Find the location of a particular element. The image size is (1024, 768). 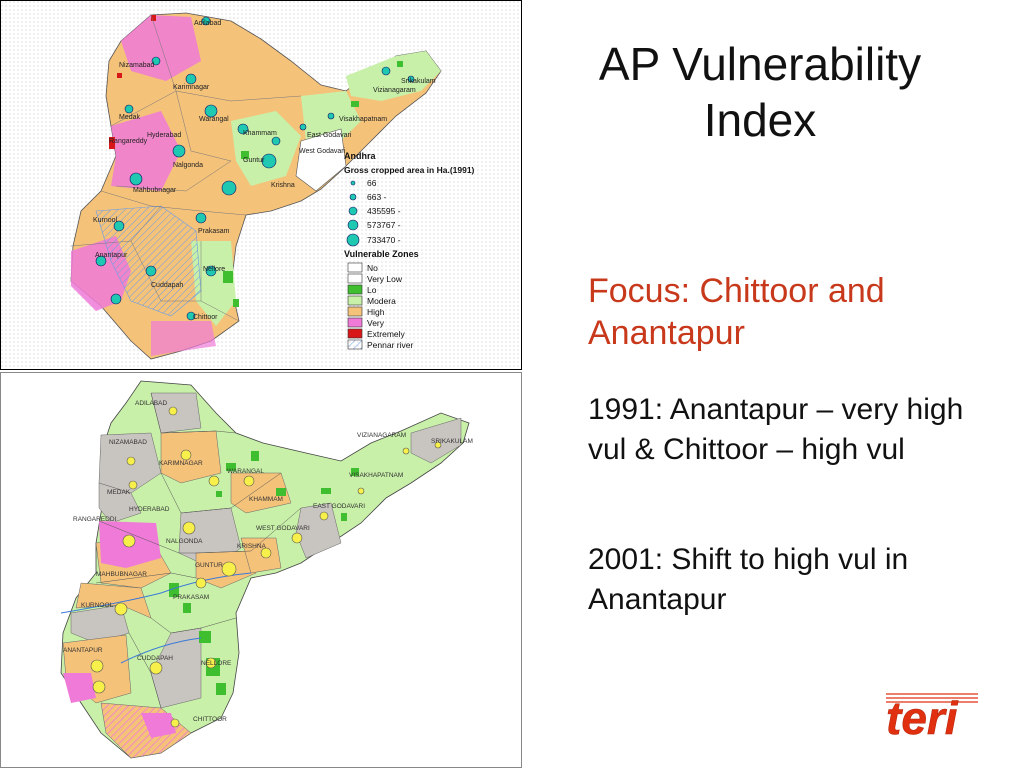

teri-logo: teri is located at coordinates (932, 718).